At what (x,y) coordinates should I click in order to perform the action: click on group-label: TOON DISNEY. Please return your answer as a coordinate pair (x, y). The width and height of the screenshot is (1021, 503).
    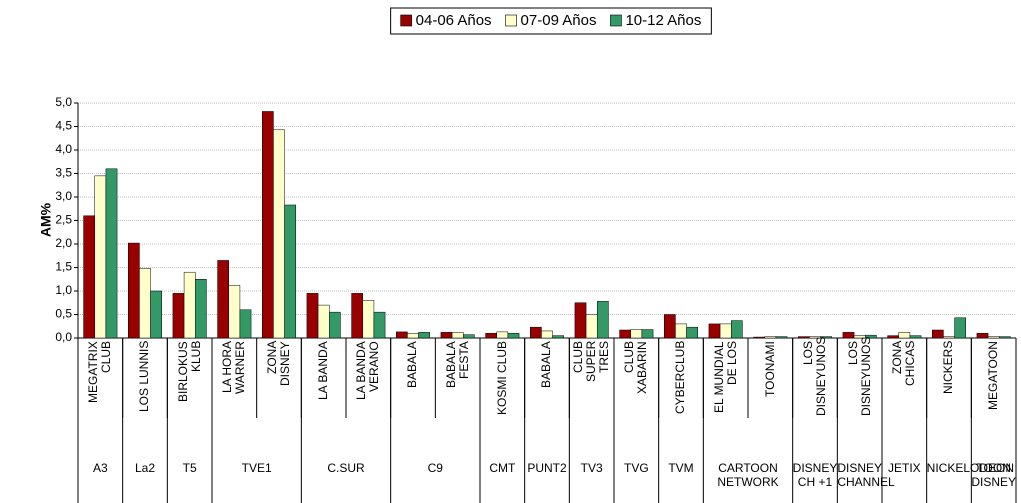
    Looking at the image, I should click on (994, 475).